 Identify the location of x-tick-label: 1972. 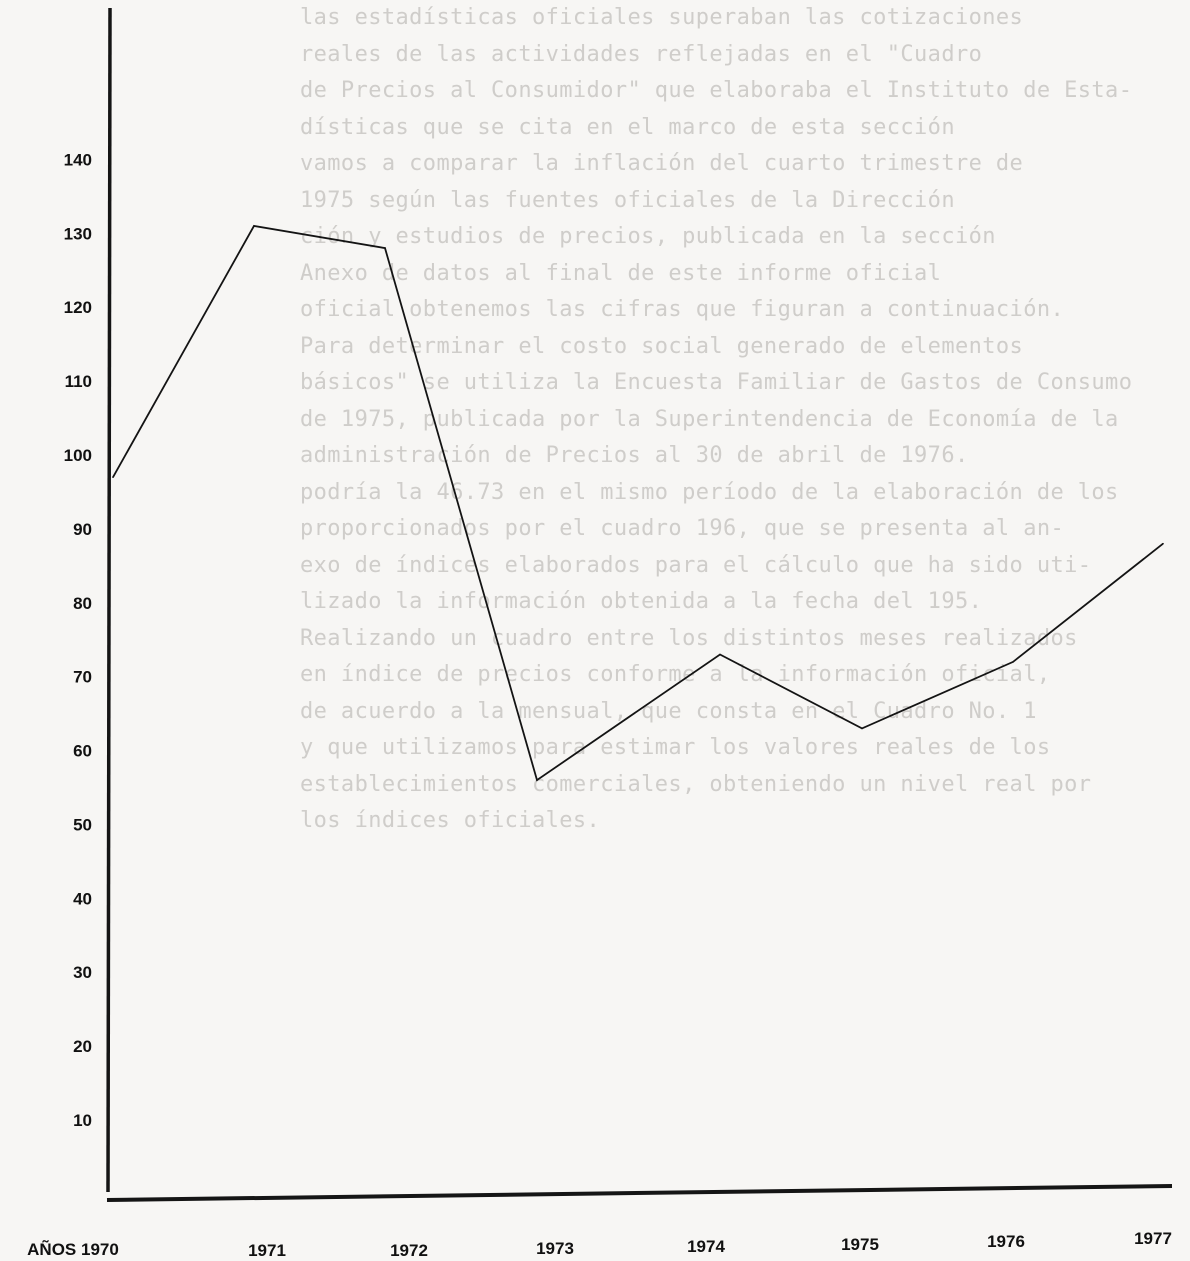
(409, 1250).